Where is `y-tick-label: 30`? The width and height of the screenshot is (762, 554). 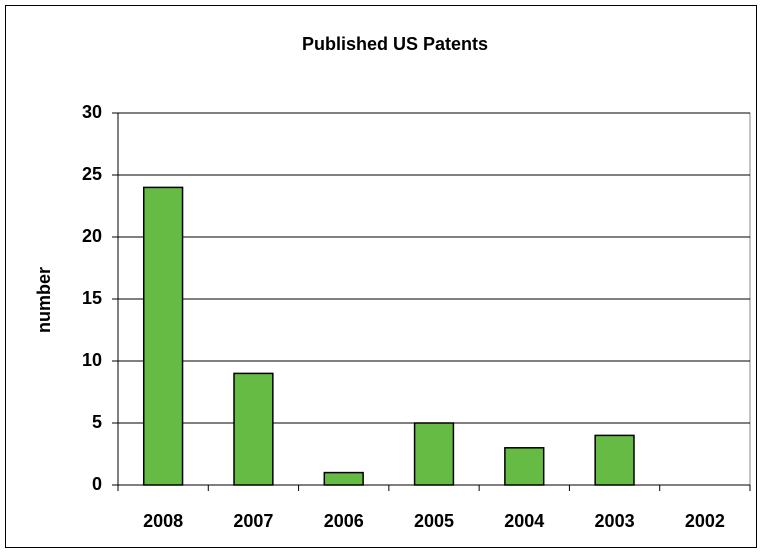
y-tick-label: 30 is located at coordinates (92, 112).